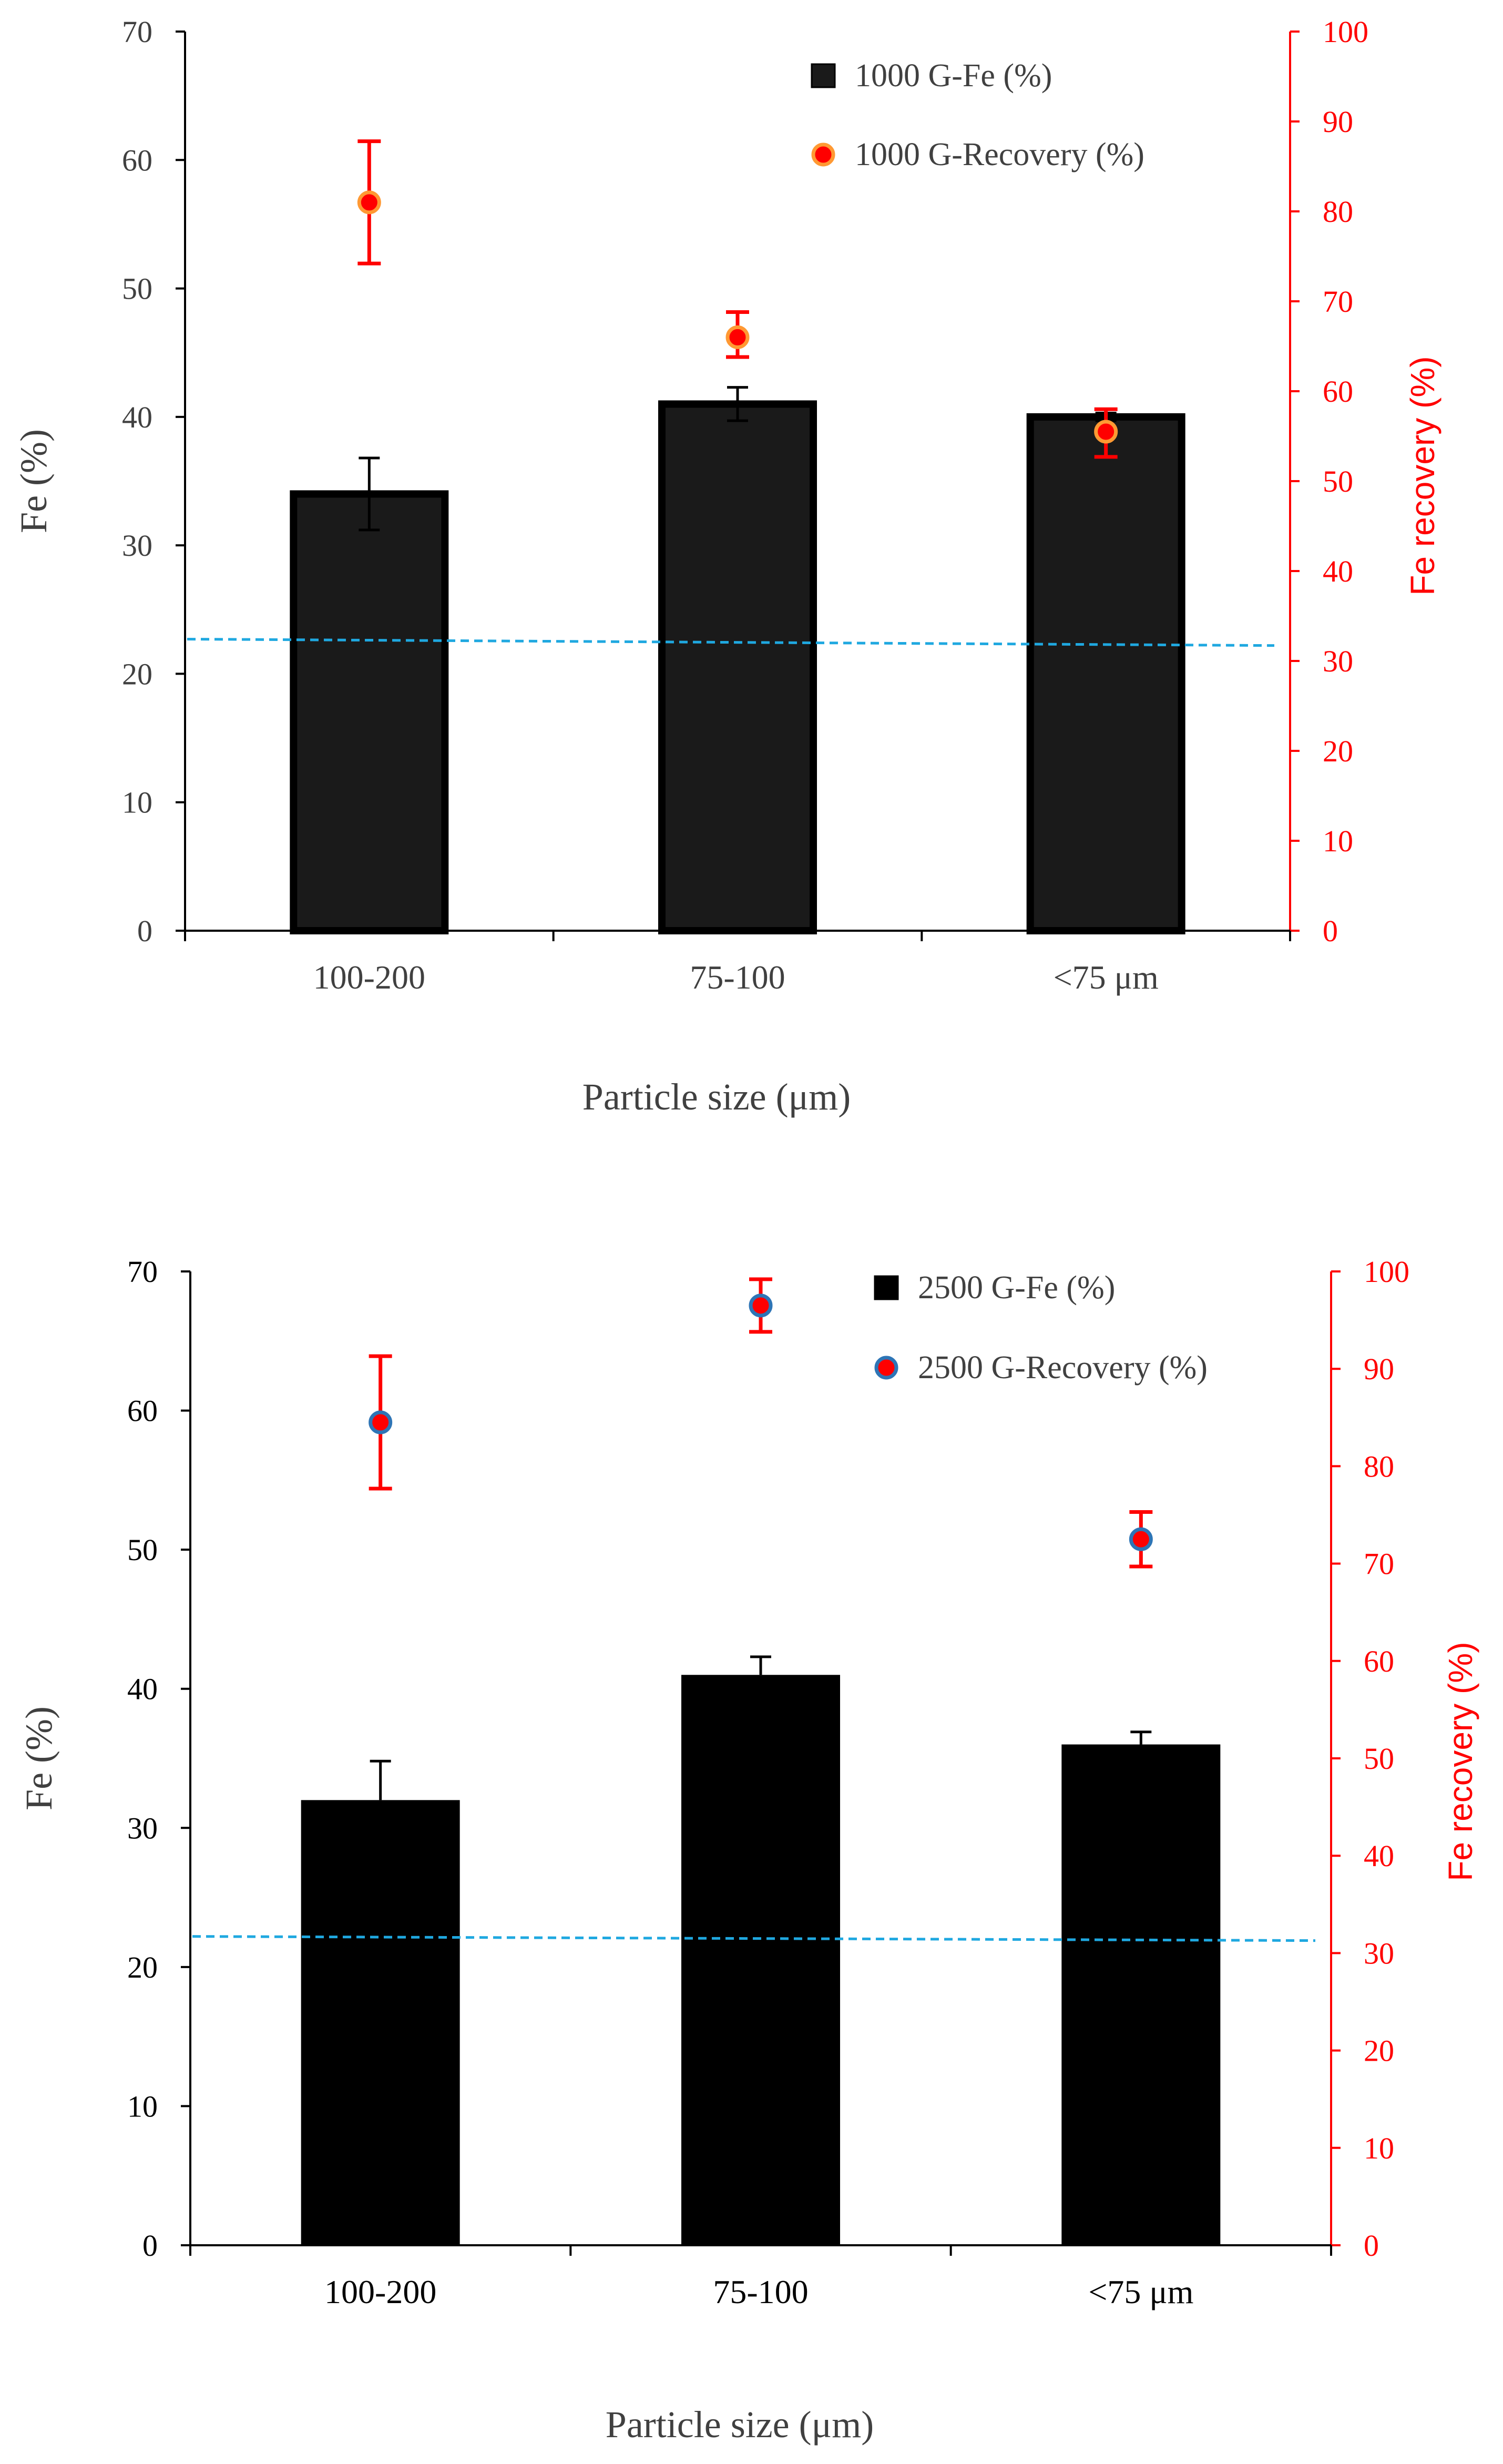 Image resolution: width=1503 pixels, height=2464 pixels. Describe the element at coordinates (1016, 1288) in the screenshot. I see `legend-bar-label: 2500 G-Fe (%)` at that location.